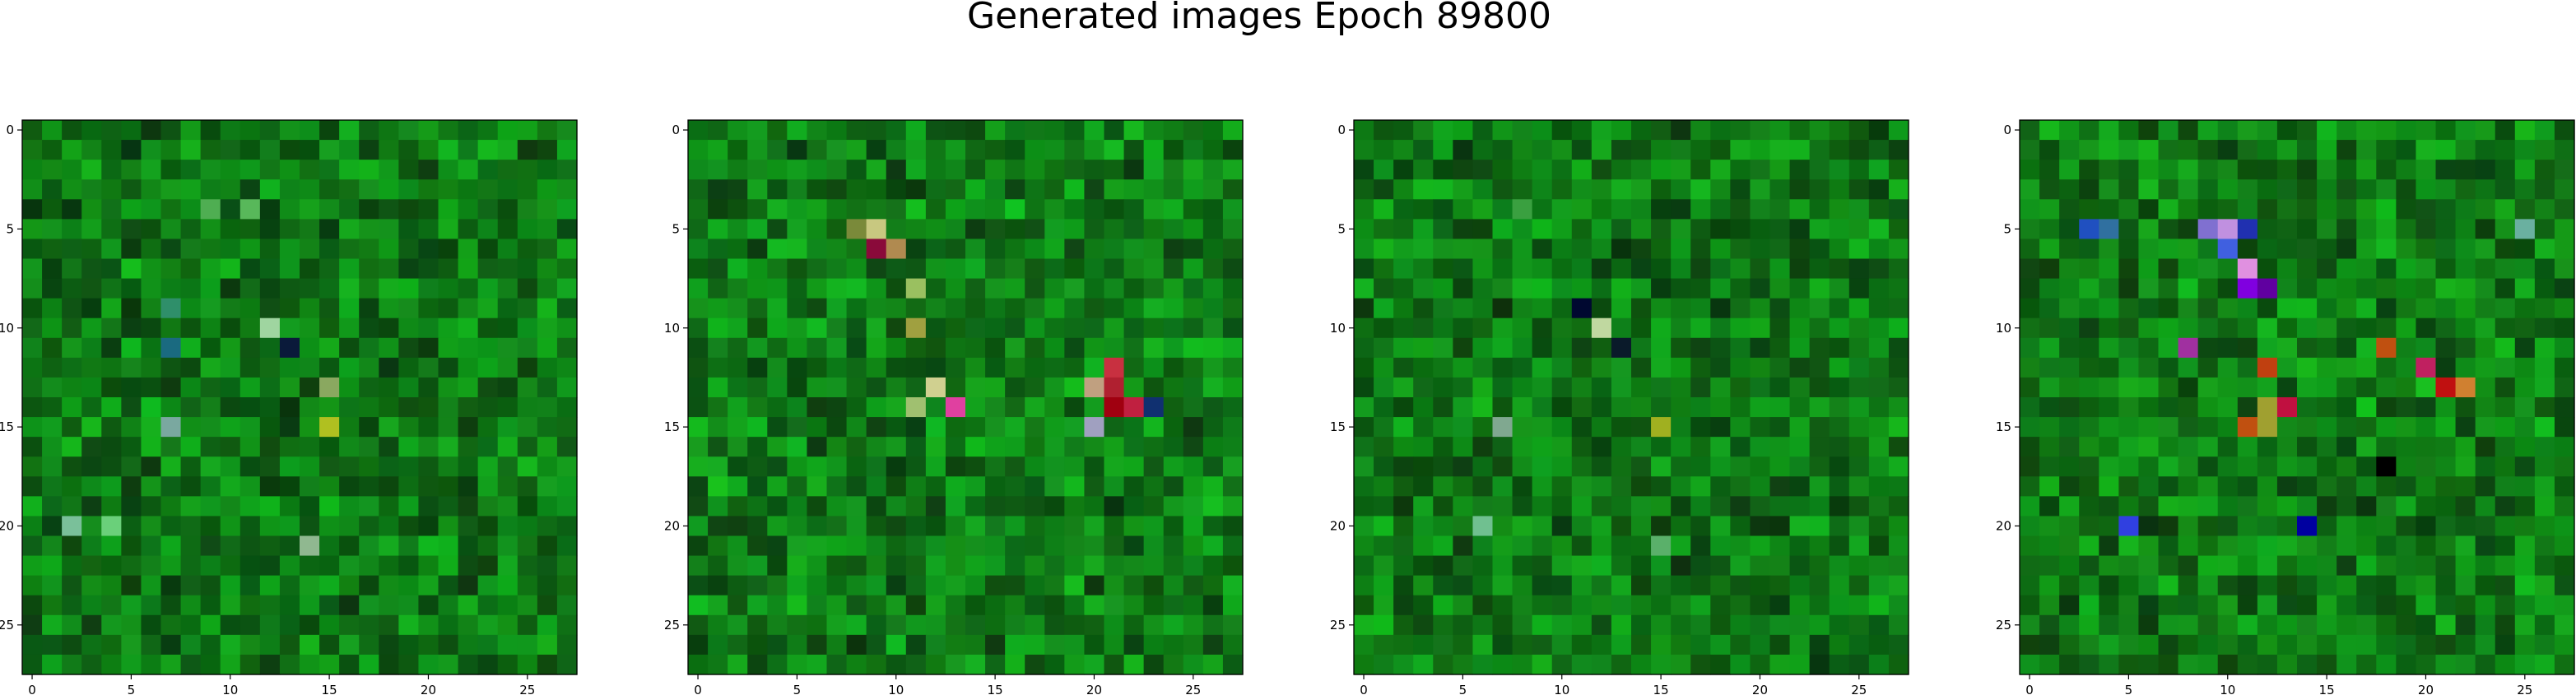 This screenshot has width=2576, height=695. Describe the element at coordinates (1661, 689) in the screenshot. I see `x-tick-label: 15` at that location.